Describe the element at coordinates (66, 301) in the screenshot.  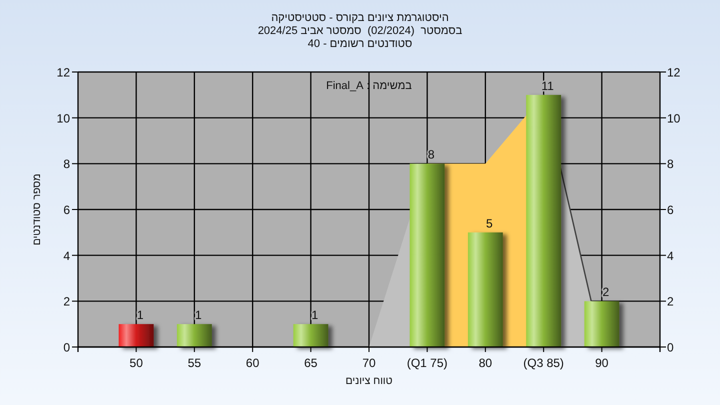
I see `y-tick-label: 2` at that location.